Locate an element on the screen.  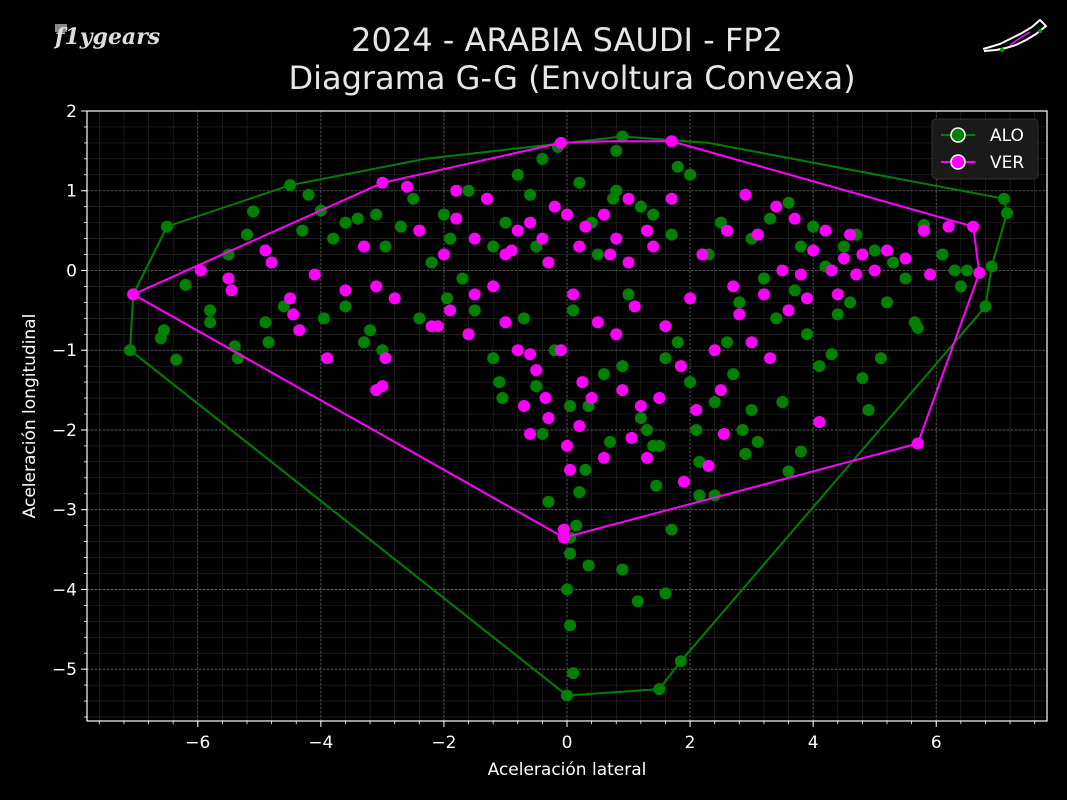
chart-title-line1: 2024 - ARABIA SAUDI - FP2 is located at coordinates (567, 40).